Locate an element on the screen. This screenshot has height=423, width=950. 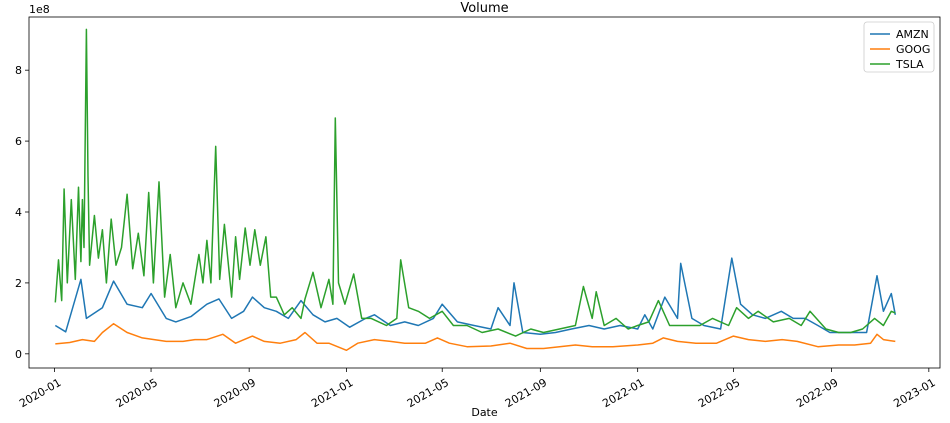
y-offset-label: 1e8 is located at coordinates (39, 9).